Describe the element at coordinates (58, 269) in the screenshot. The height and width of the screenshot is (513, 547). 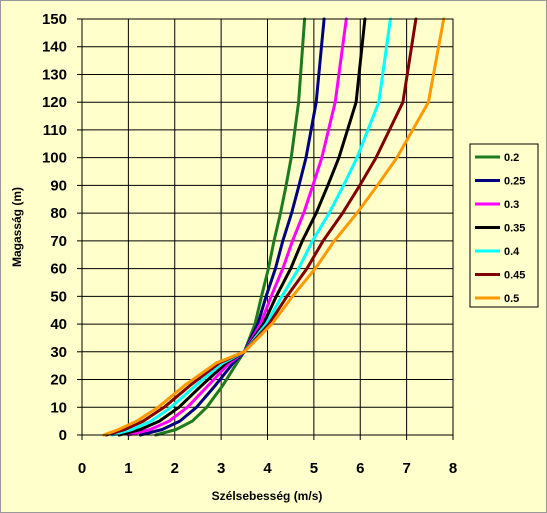
I see `y-tick-label: 60` at that location.